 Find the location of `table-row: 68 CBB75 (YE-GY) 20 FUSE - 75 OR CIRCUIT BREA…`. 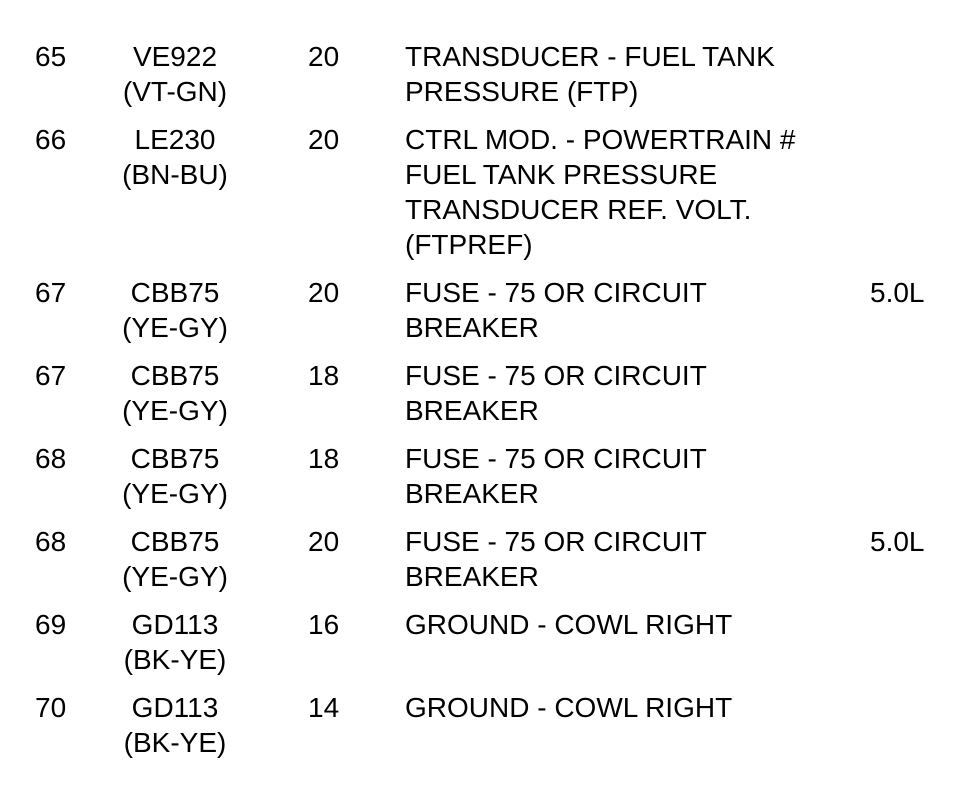

table-row: 68 CBB75 (YE-GY) 20 FUSE - 75 OR CIRCUIT BREA… is located at coordinates (504, 559).